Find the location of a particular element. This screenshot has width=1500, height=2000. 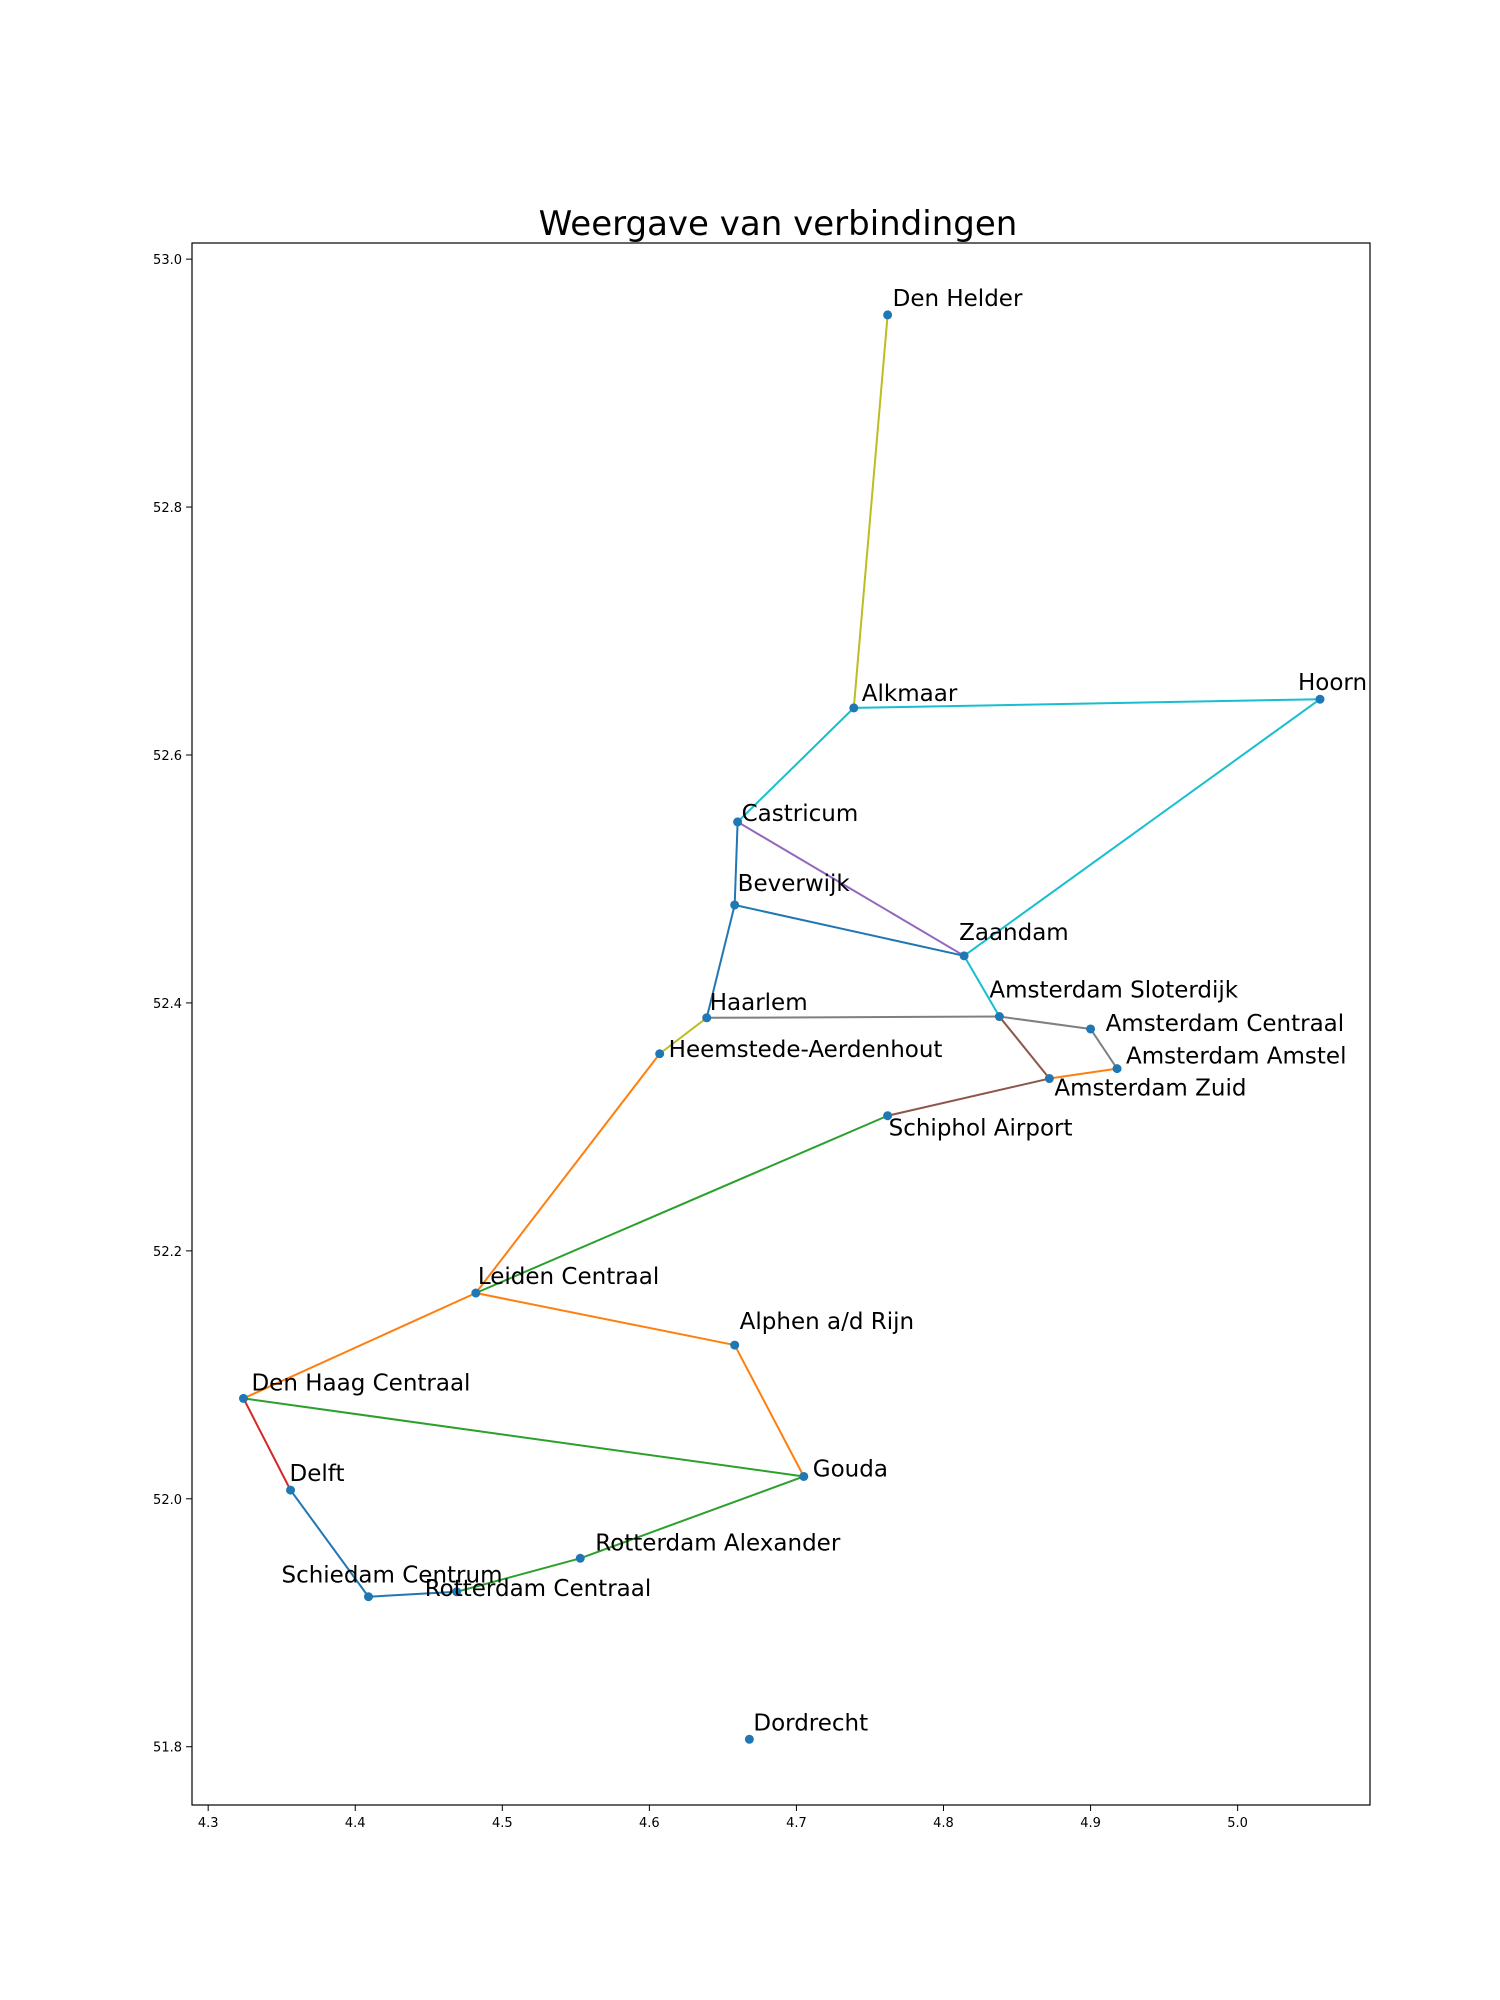

y-tick-label: 52.2 is located at coordinates (167, 1252).